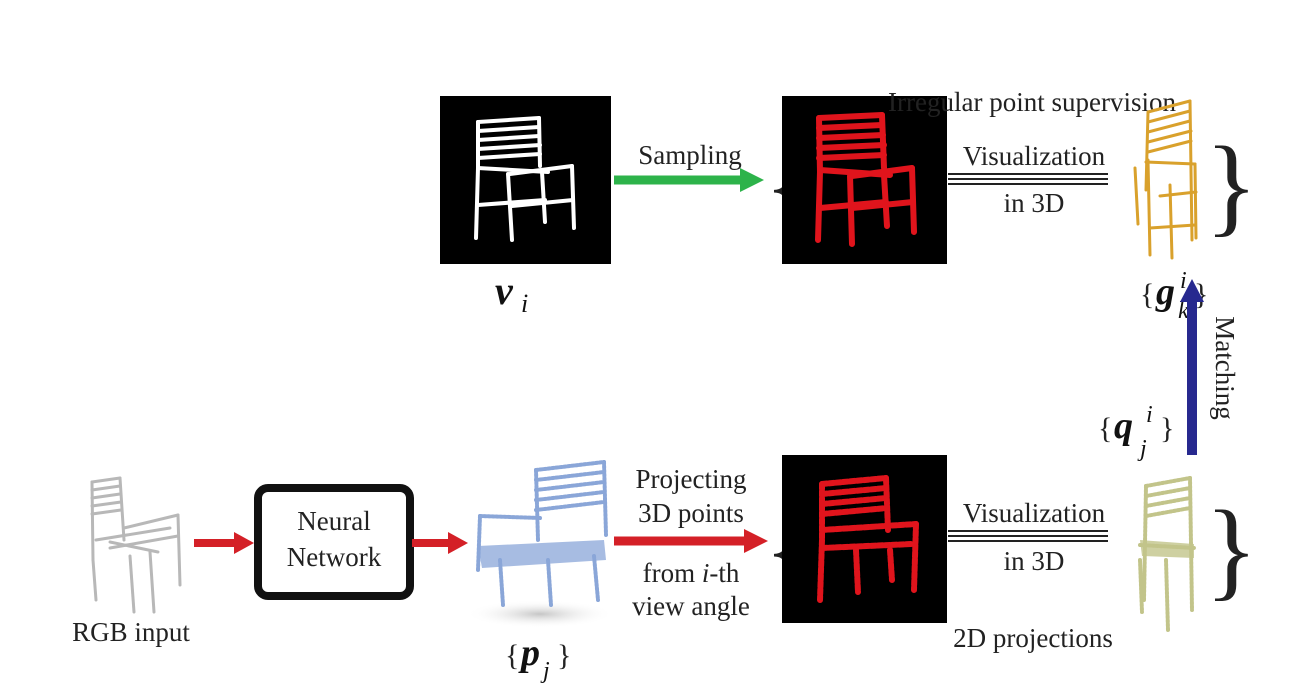  I want to click on svg-text: g, so click(1165, 292).